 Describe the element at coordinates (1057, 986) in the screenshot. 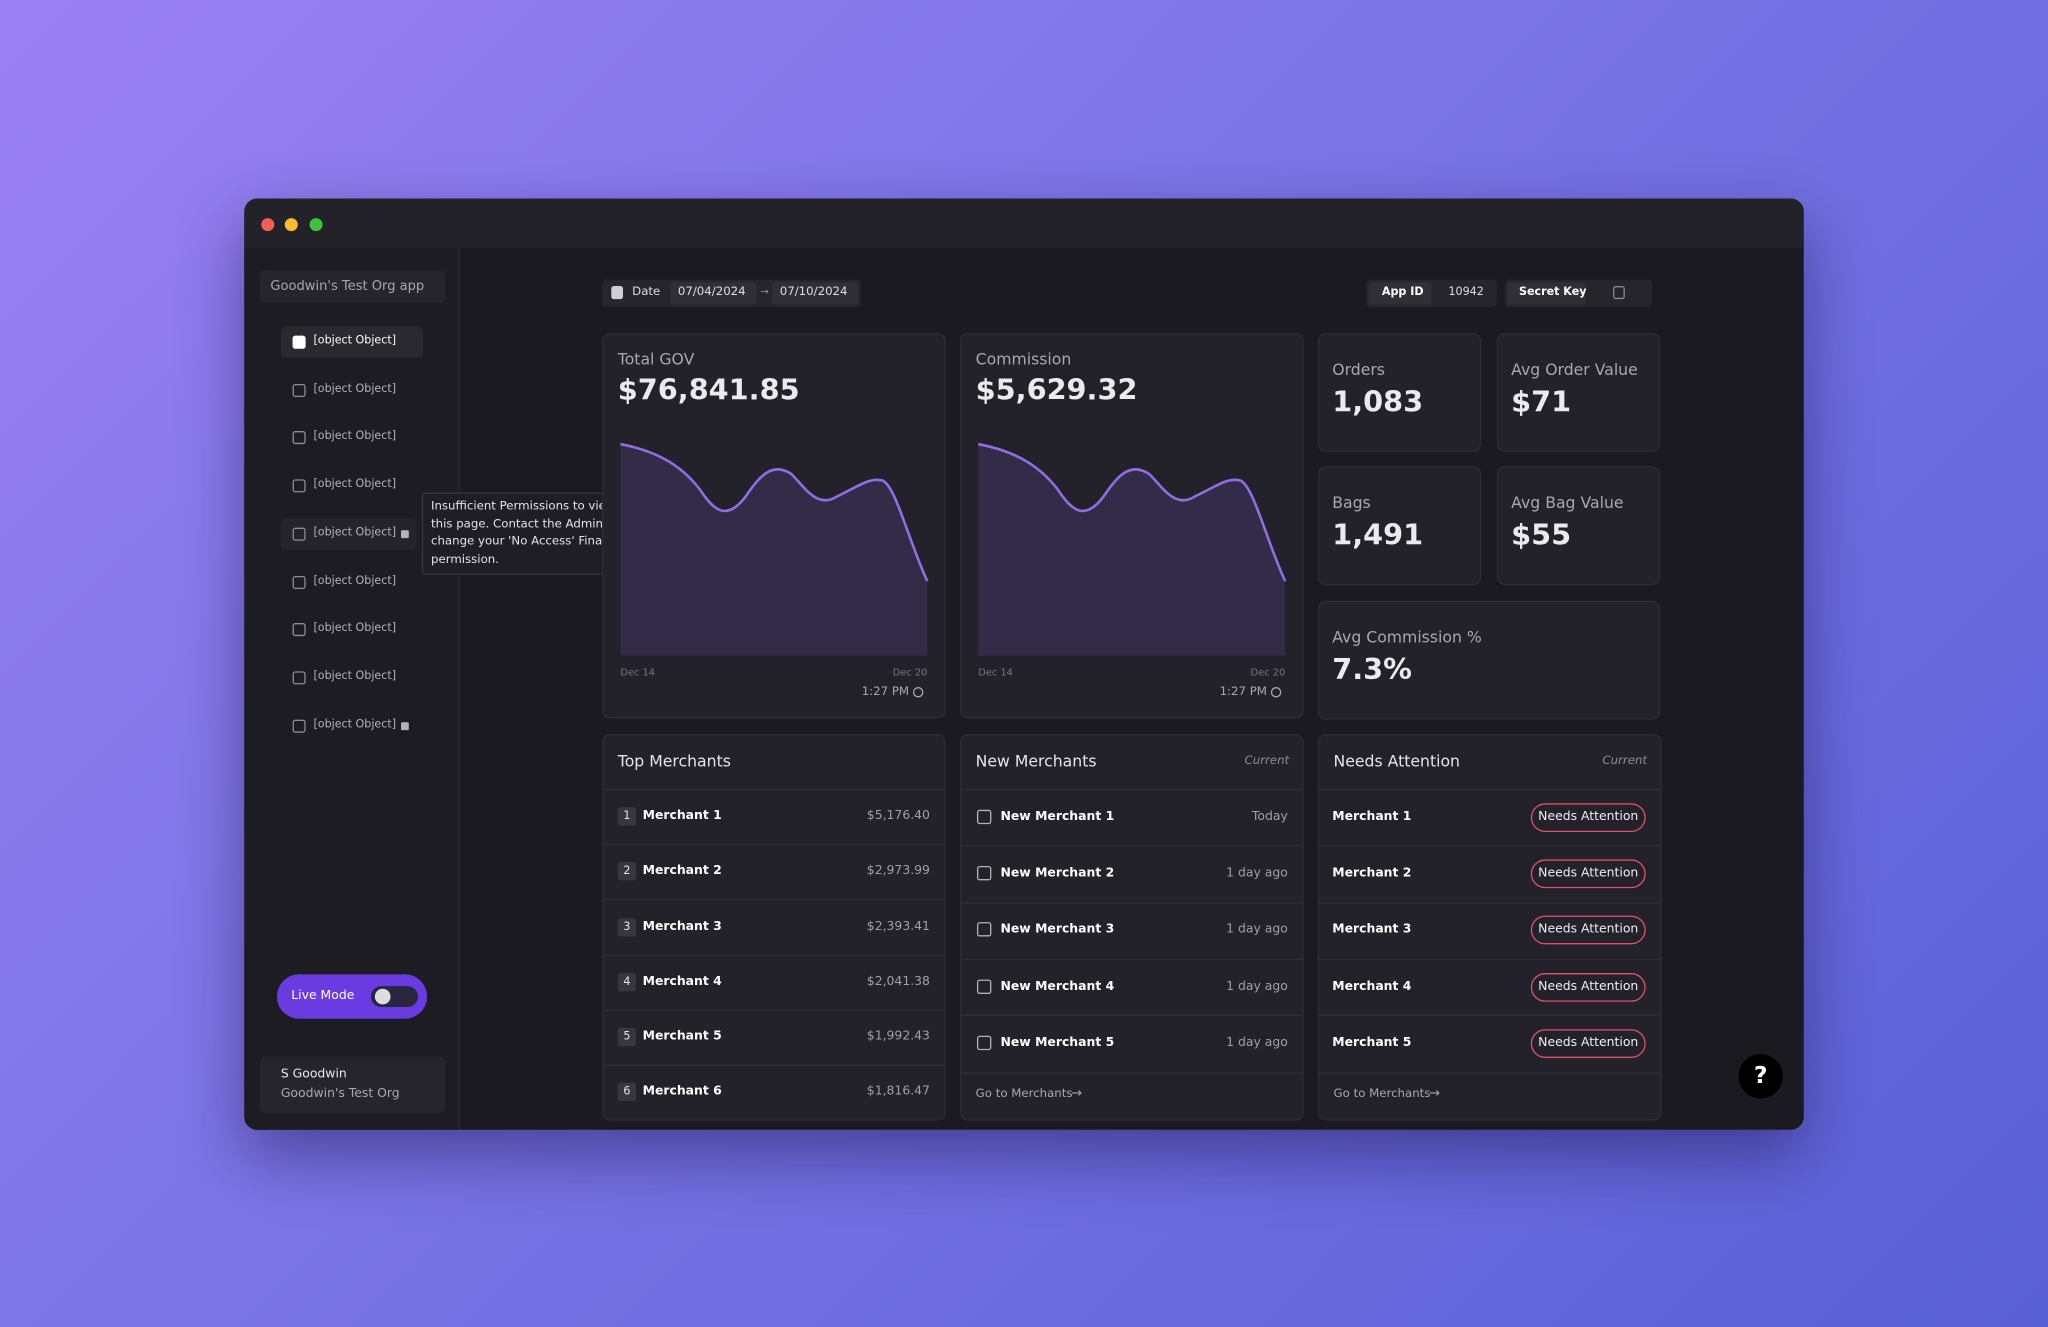

I see `merchant-name: New Merchant 4` at that location.